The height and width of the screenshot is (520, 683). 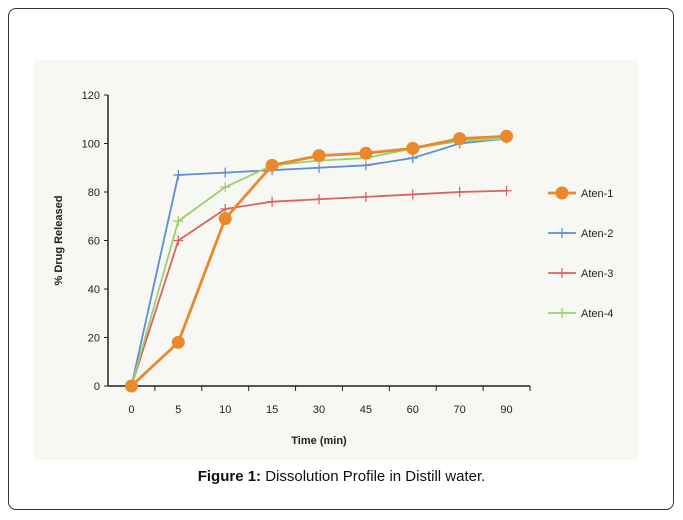 I want to click on x-tick-label: 60, so click(x=413, y=410).